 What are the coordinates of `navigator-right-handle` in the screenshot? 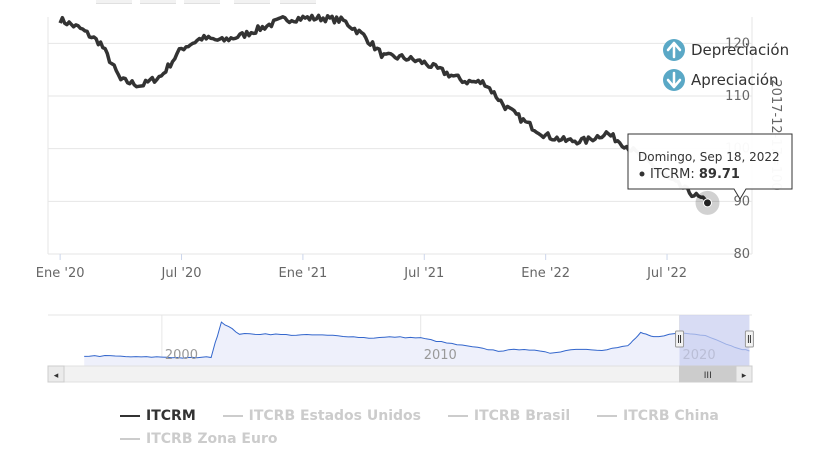 It's located at (749, 339).